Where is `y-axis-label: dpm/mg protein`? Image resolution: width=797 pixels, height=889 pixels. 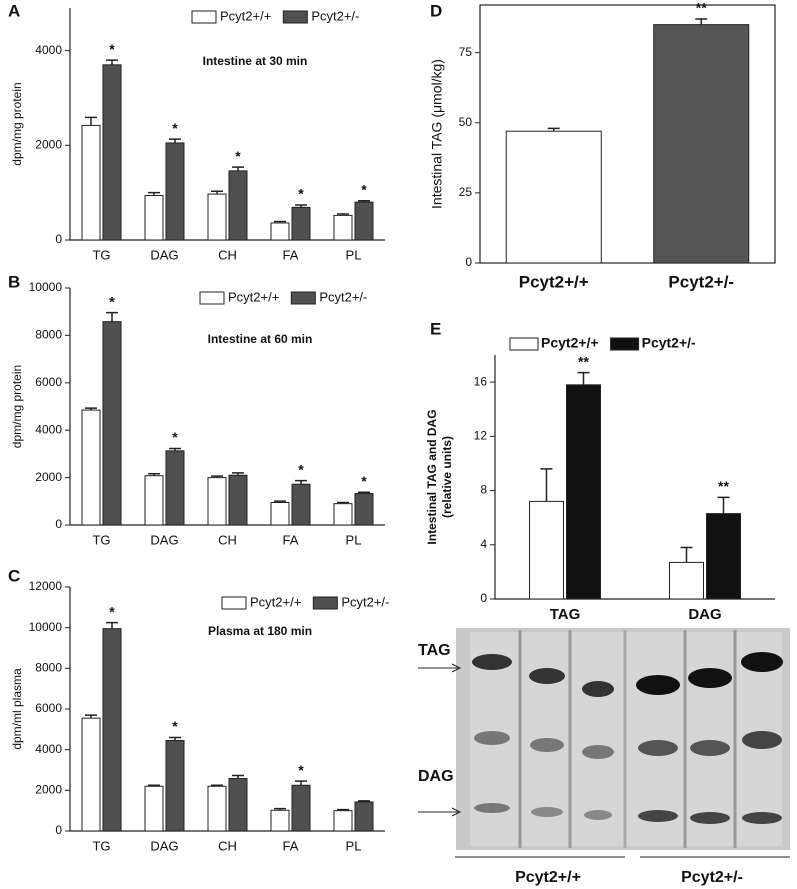
y-axis-label: dpm/mg protein is located at coordinates (17, 406).